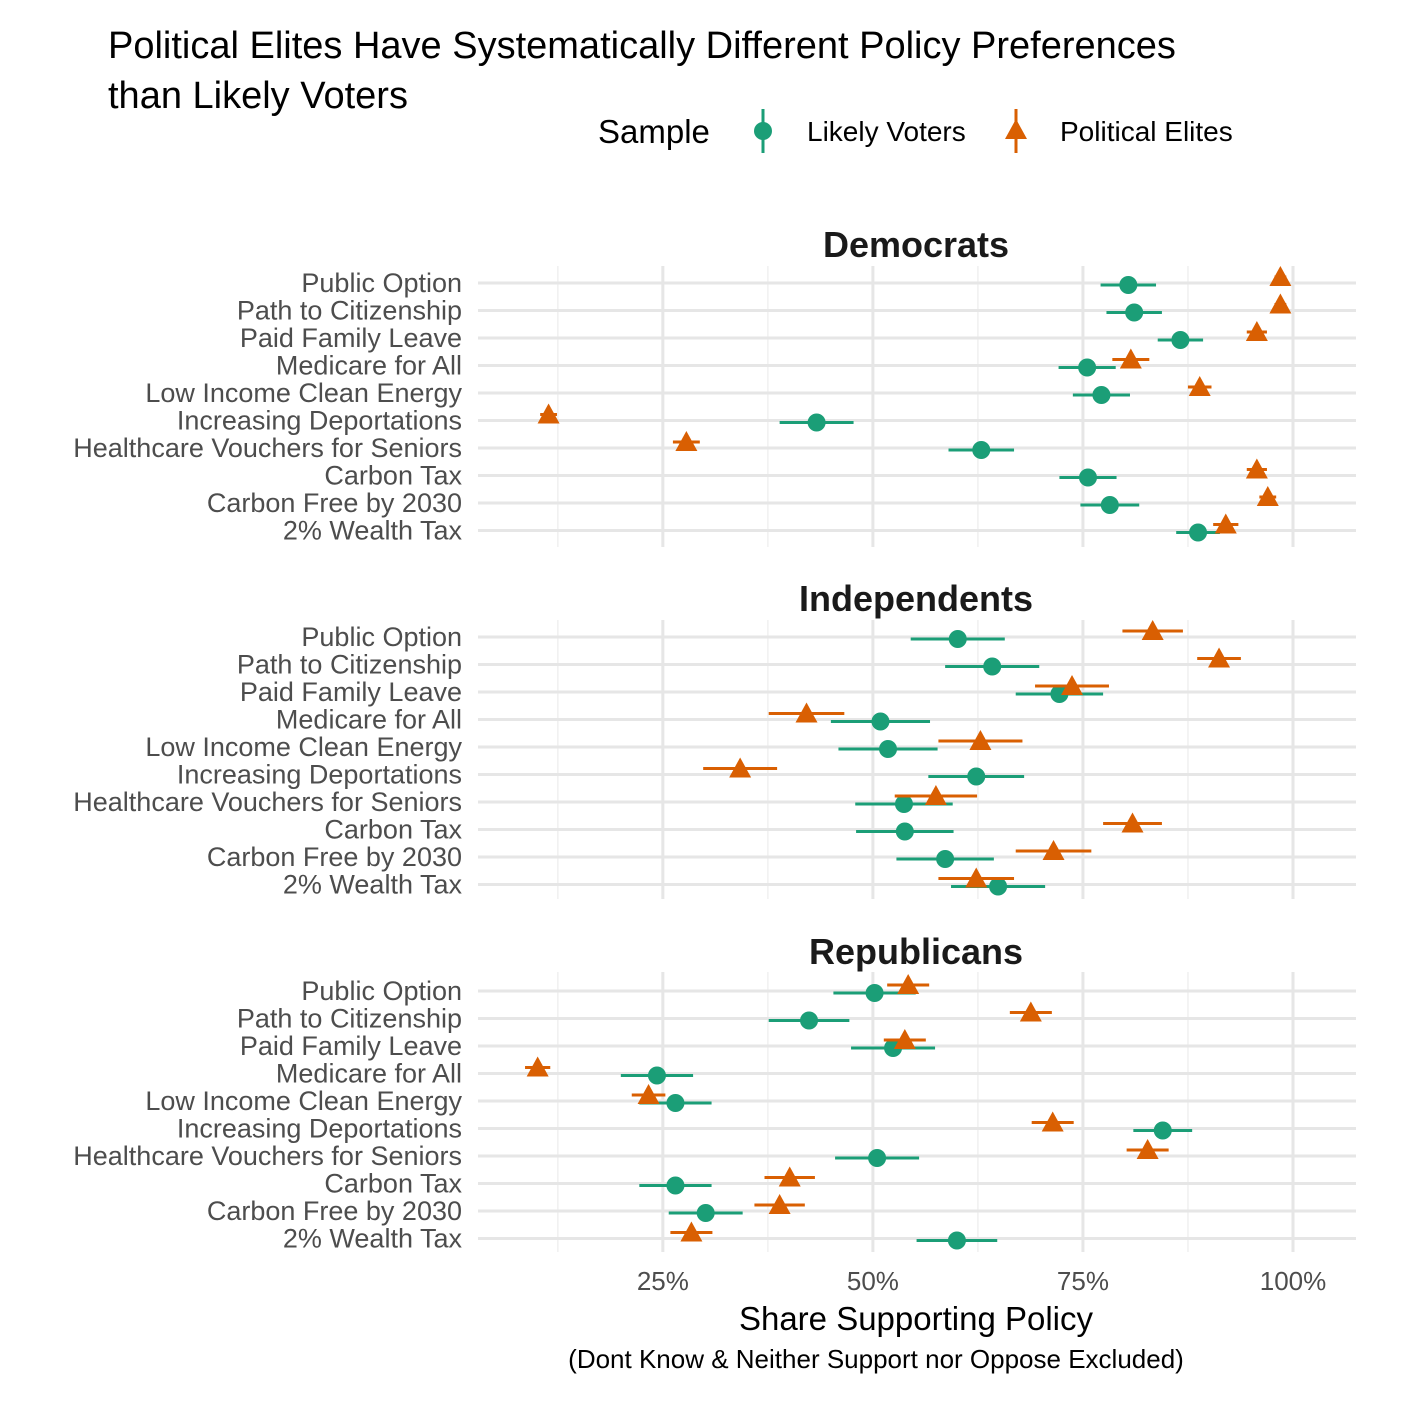 The width and height of the screenshot is (1402, 1405). I want to click on x-tick-label-75pct: 75%, so click(1083, 1281).